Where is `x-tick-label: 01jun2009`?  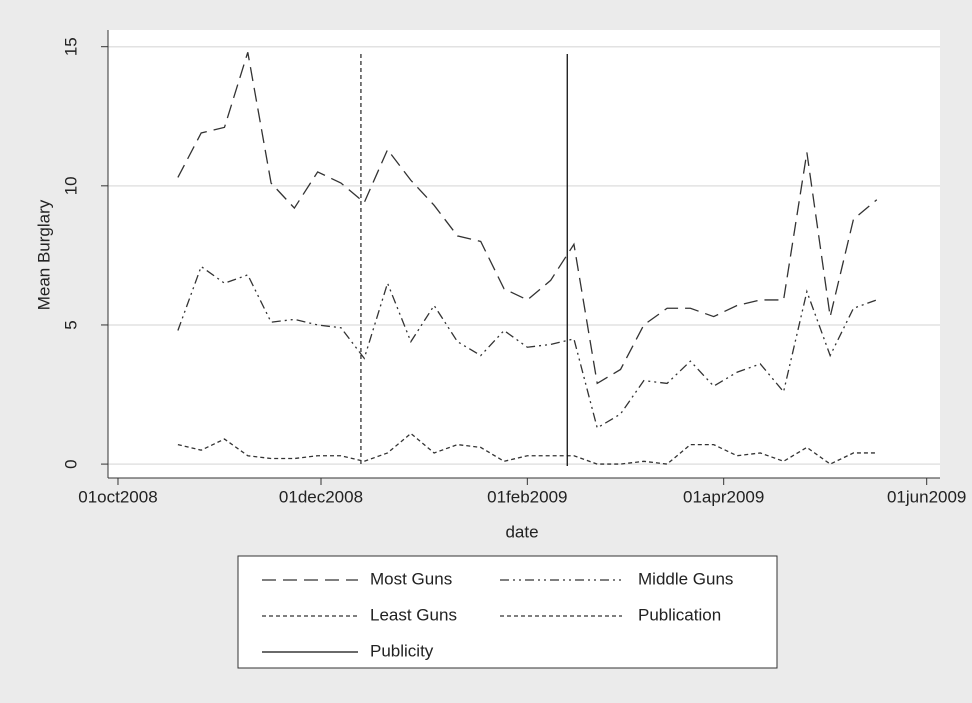 x-tick-label: 01jun2009 is located at coordinates (926, 496).